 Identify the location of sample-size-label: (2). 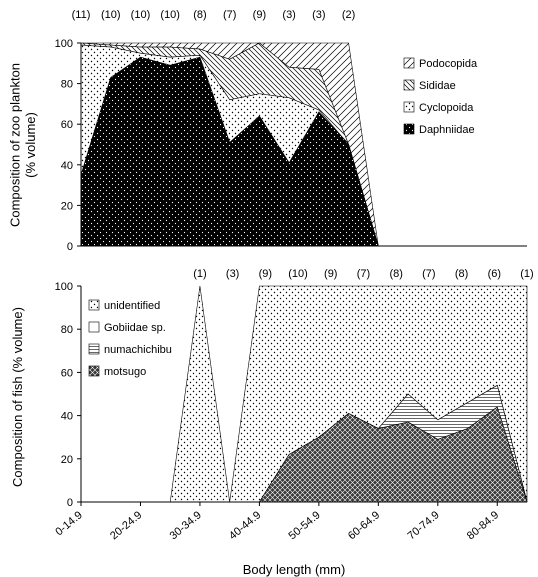
(348, 15).